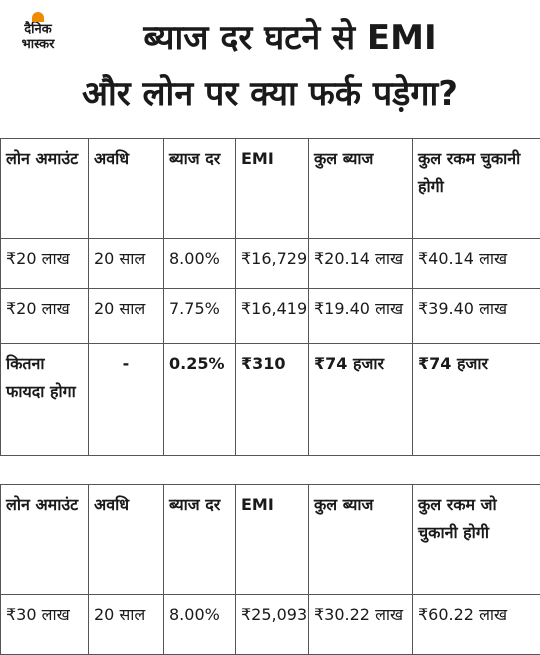 The height and width of the screenshot is (655, 540). What do you see at coordinates (361, 625) in the screenshot?
I see `table-cell: ₹30.22 लाख` at bounding box center [361, 625].